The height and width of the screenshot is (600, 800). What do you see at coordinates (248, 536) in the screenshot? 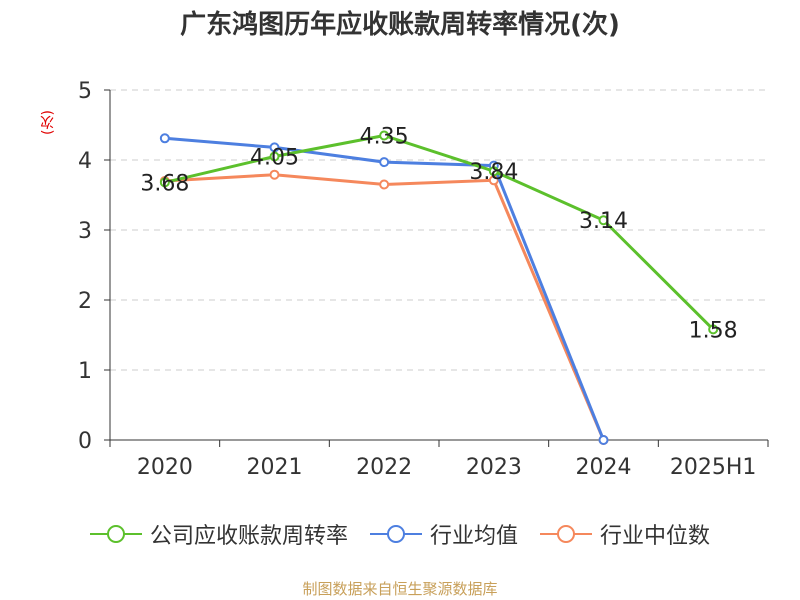
I see `legend-label-company: 公司应收账款周转率` at bounding box center [248, 536].